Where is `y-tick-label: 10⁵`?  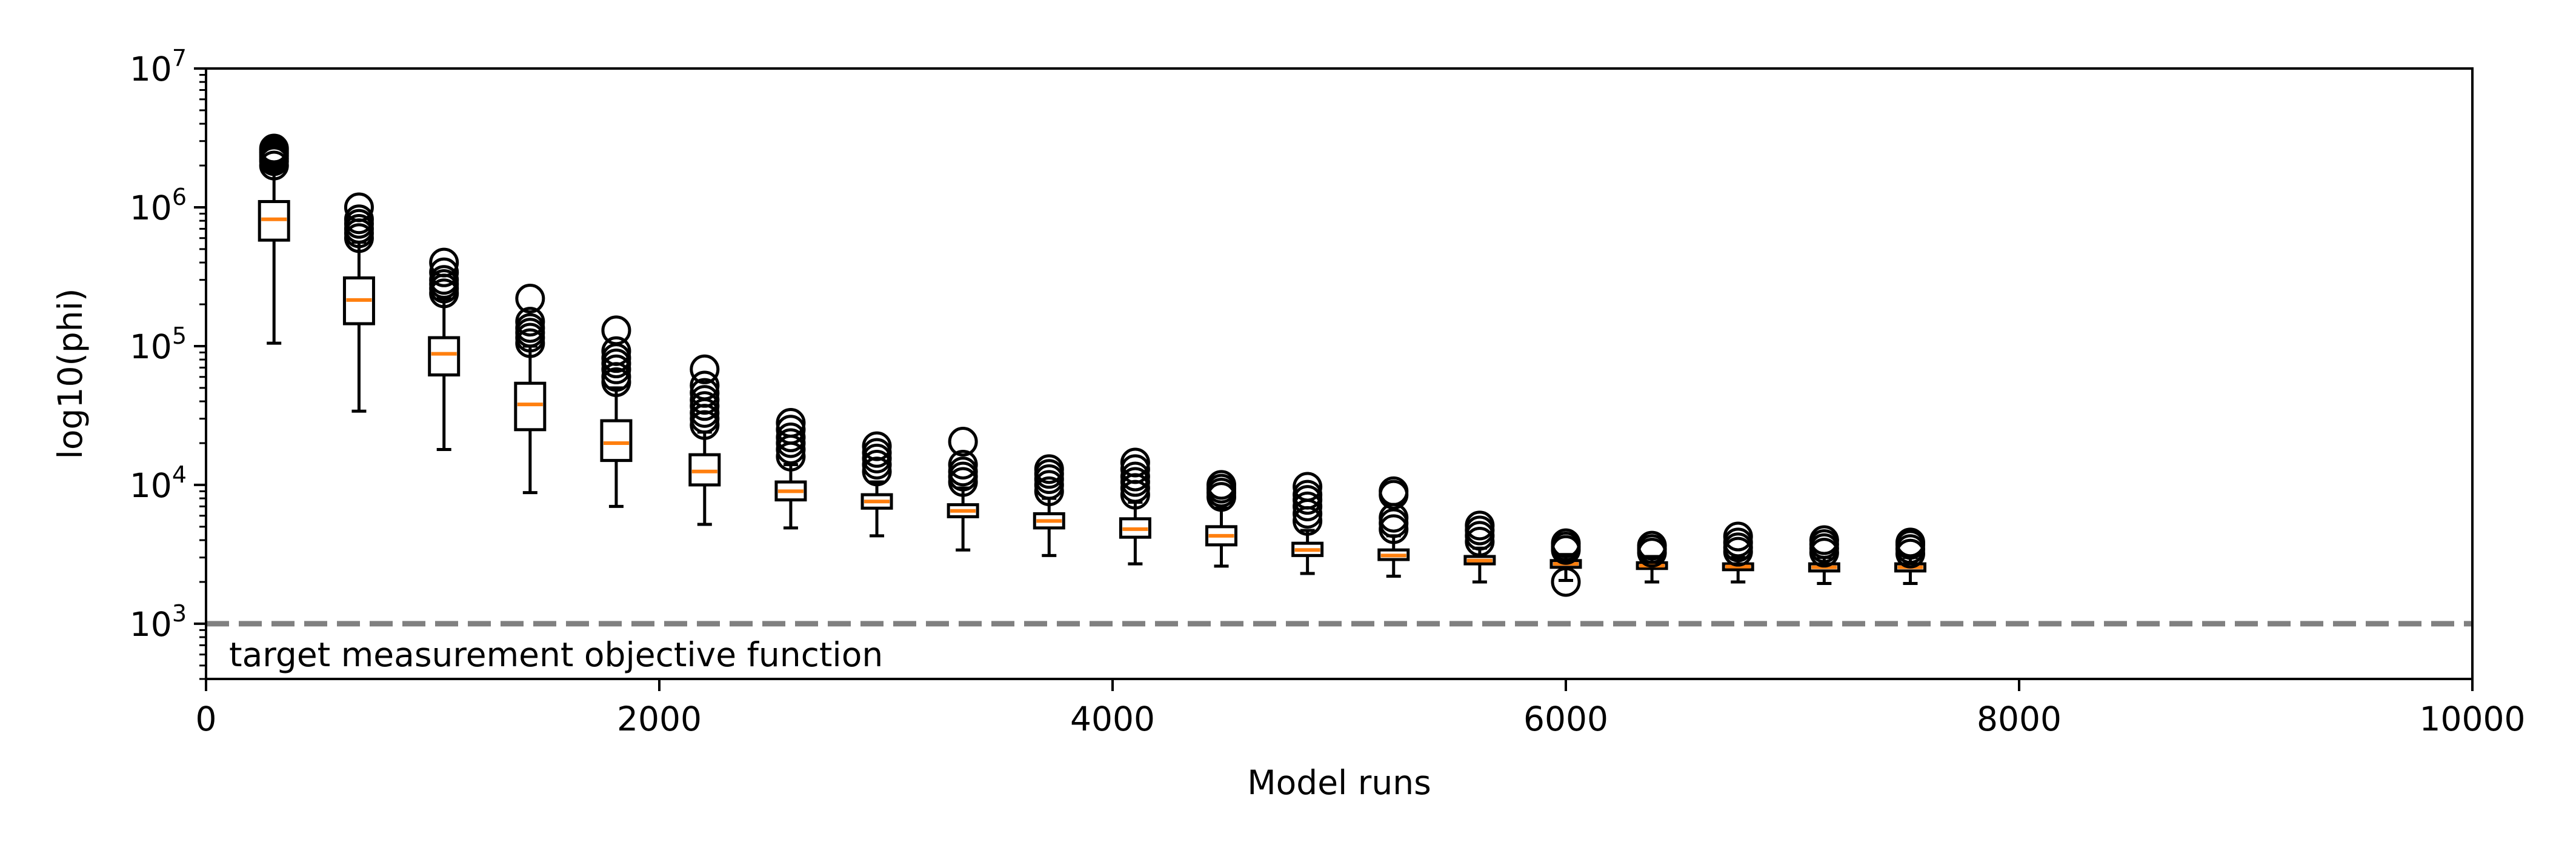
y-tick-label: 10⁵ is located at coordinates (158, 344).